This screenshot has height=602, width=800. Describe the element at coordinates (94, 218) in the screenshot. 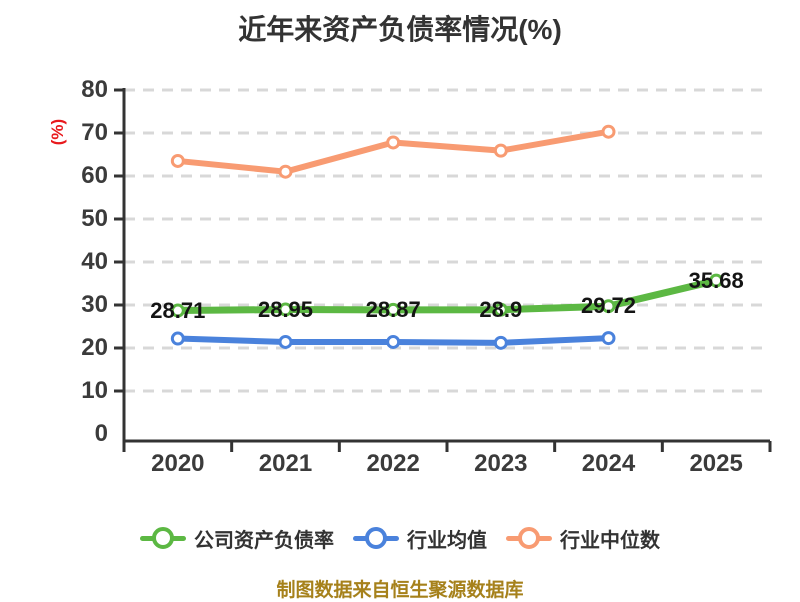

I see `y-tick-label: 50` at that location.